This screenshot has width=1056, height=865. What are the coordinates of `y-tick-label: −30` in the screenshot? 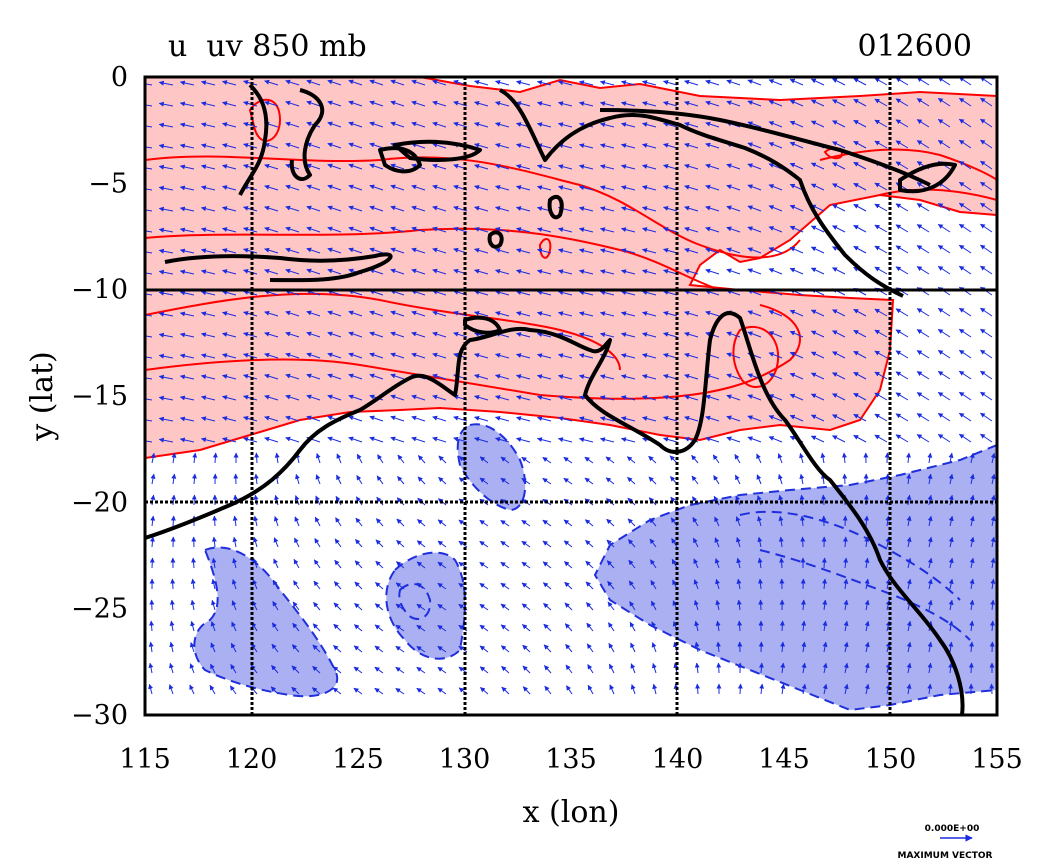 It's located at (99, 715).